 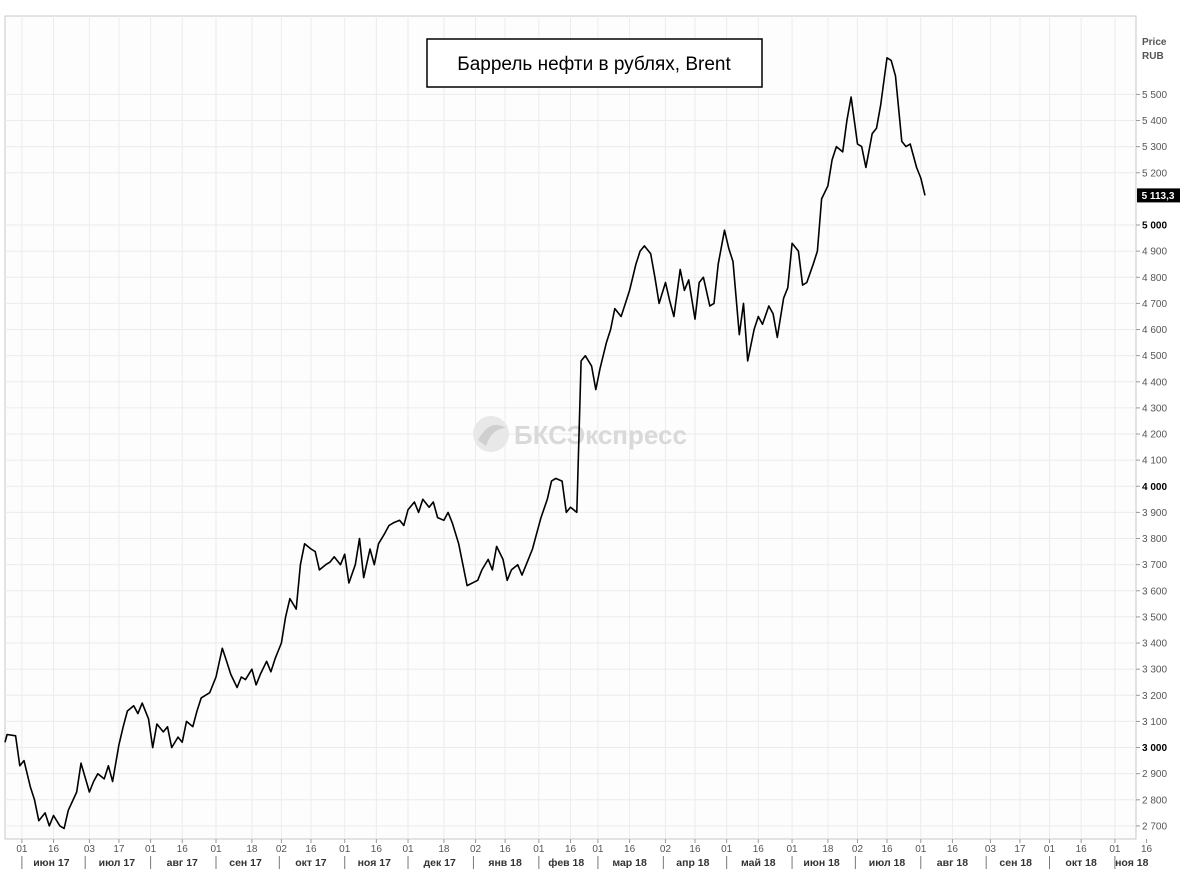 I want to click on y-tick-label: 3 600, so click(x=1154, y=591).